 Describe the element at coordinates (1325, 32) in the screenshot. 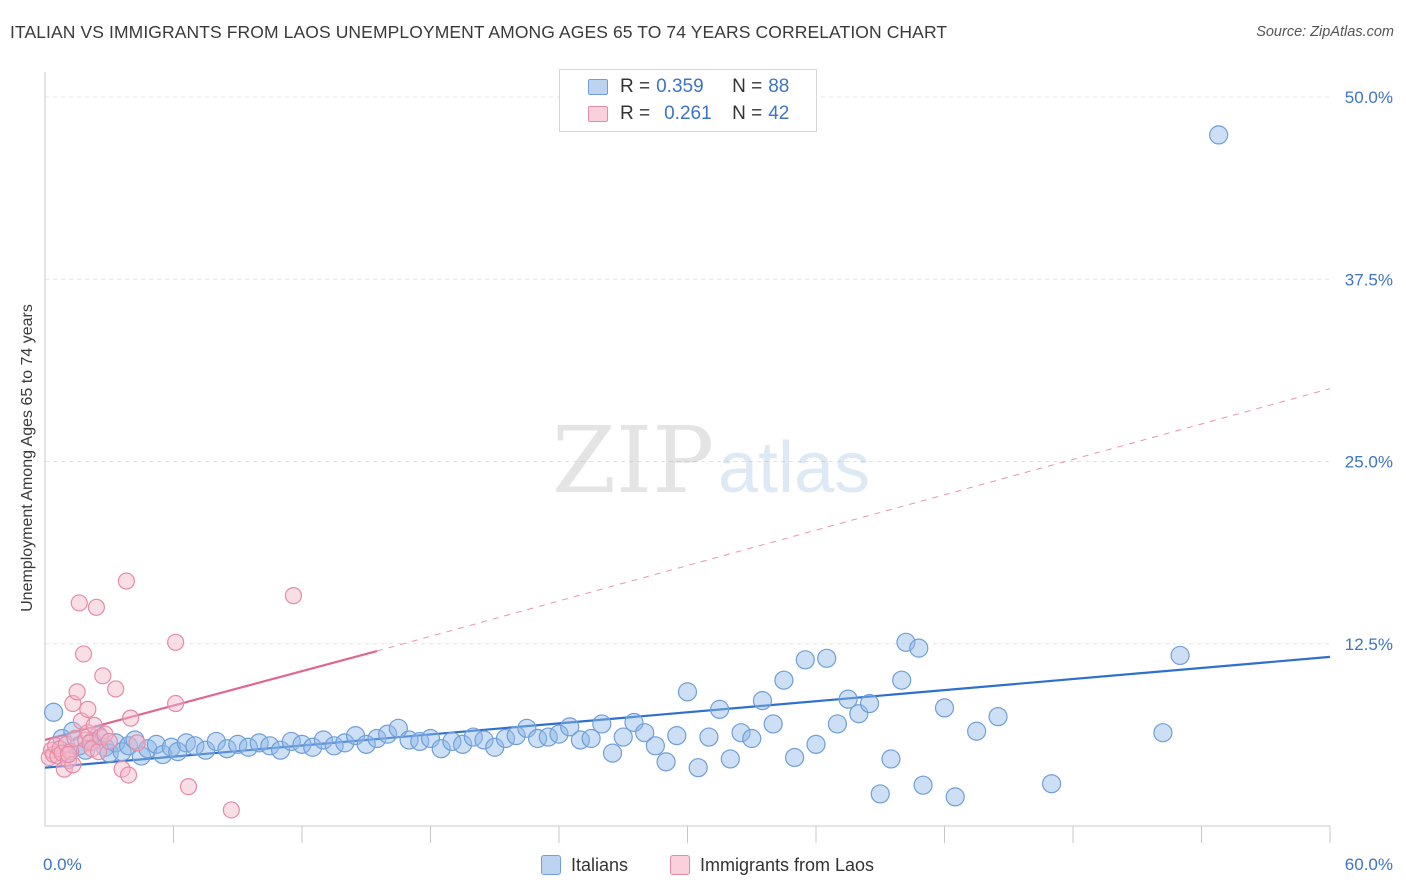

I see `source-label: Source: ZipAtlas.com` at that location.